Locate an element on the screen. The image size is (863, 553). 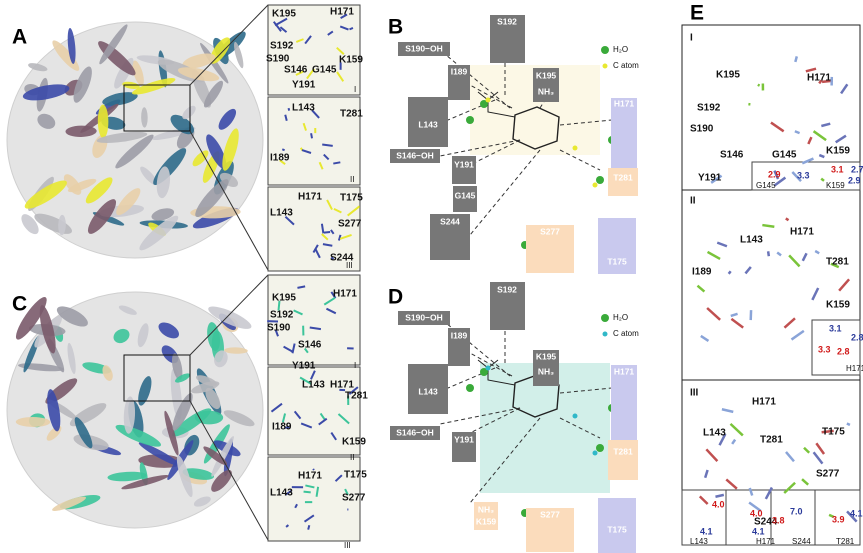
residue-label: H₂O is located at coordinates (620, 317).